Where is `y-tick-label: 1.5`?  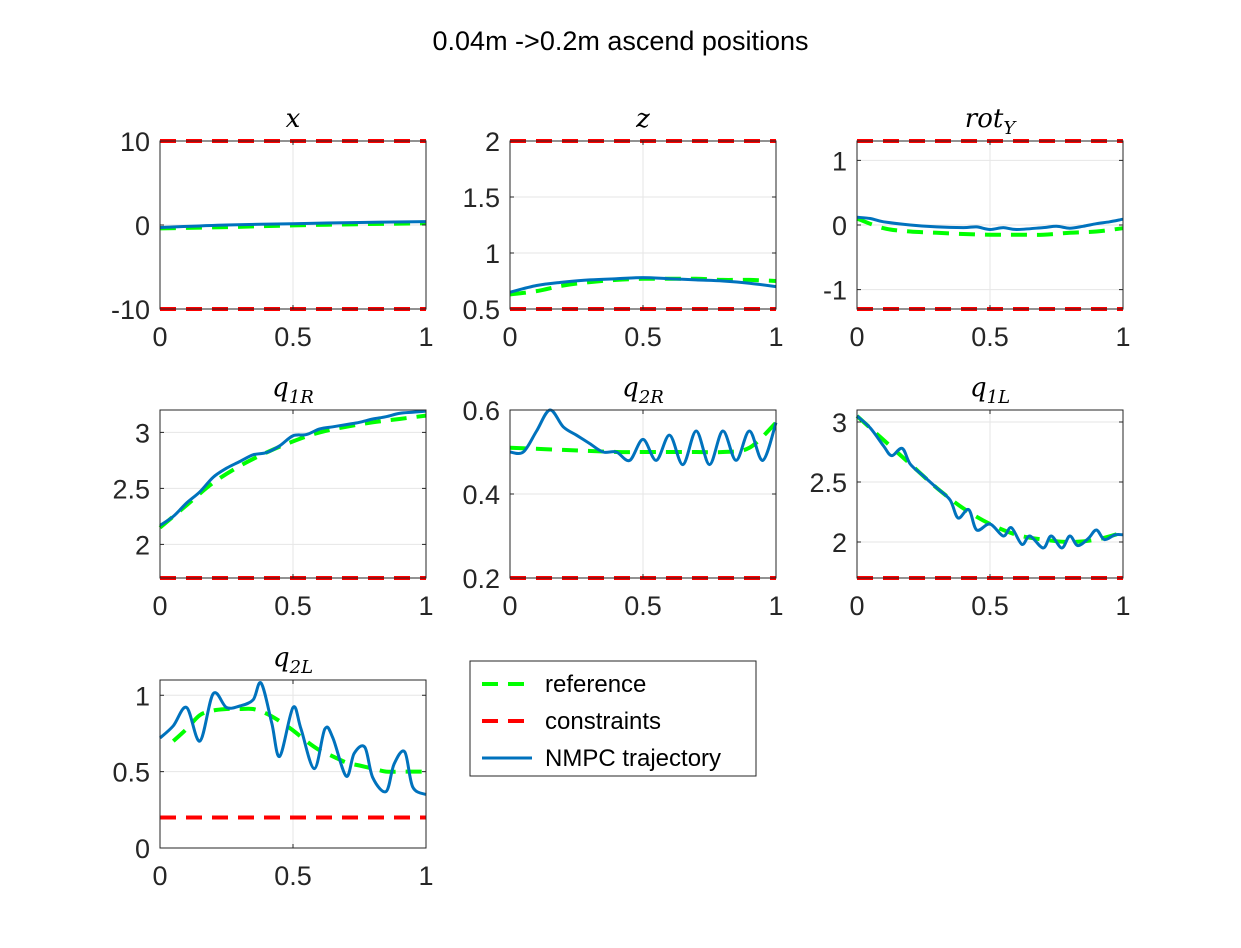
y-tick-label: 1.5 is located at coordinates (481, 198).